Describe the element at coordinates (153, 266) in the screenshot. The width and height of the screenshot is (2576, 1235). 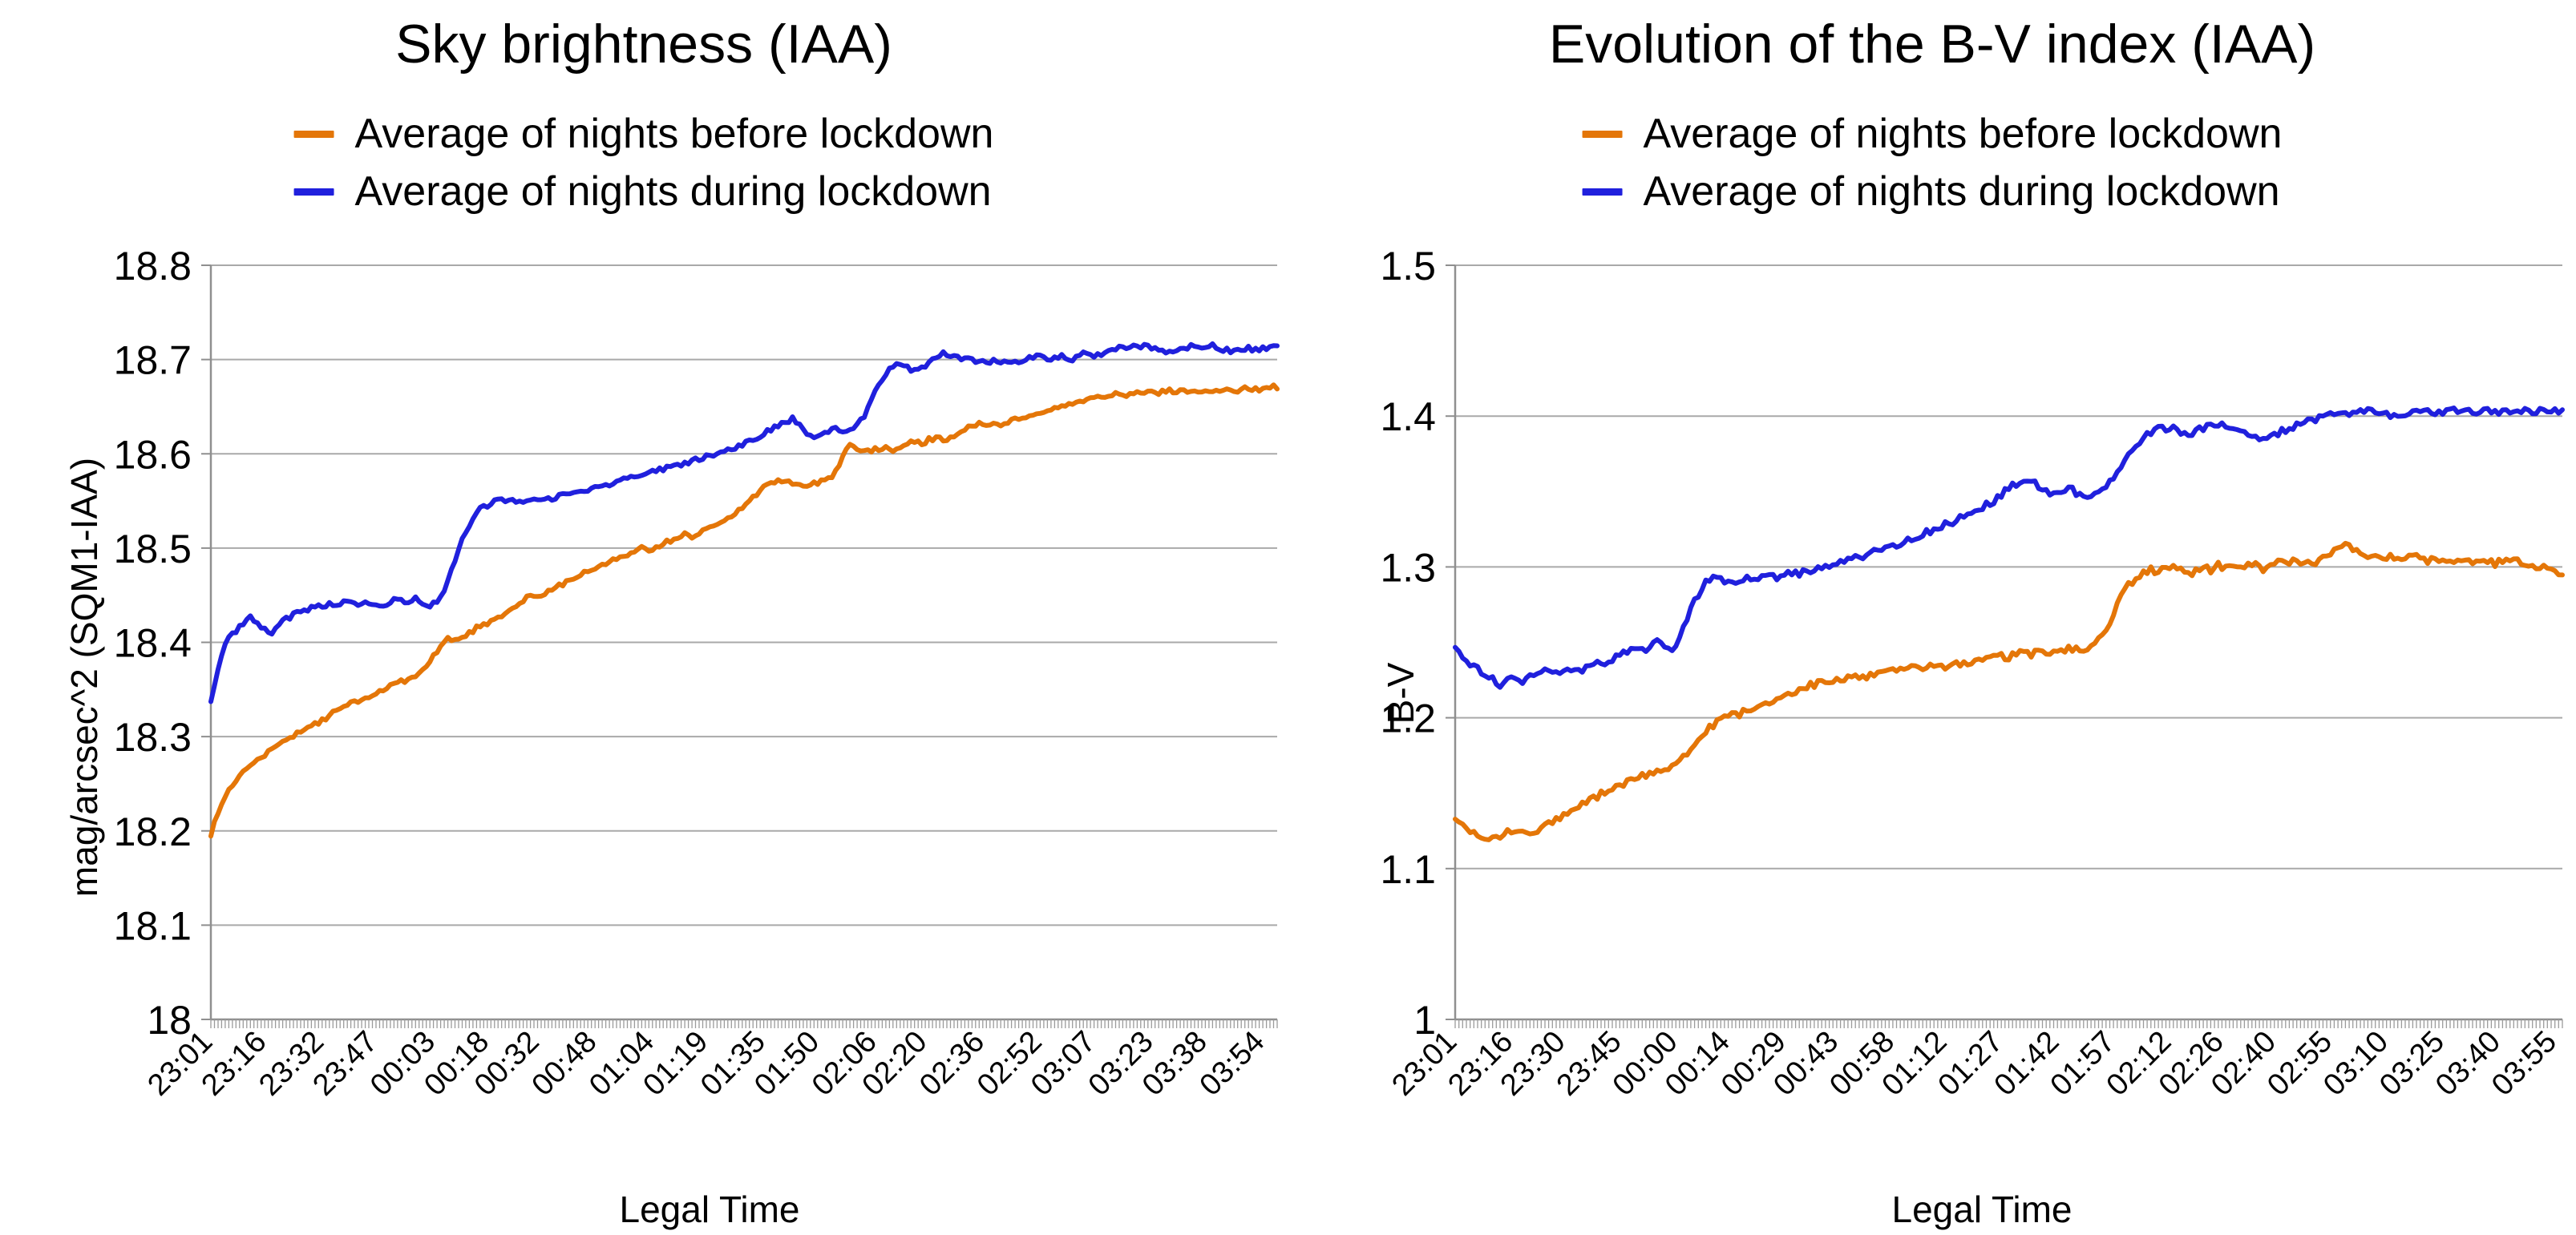
I see `y-tick-label: 18.8` at that location.